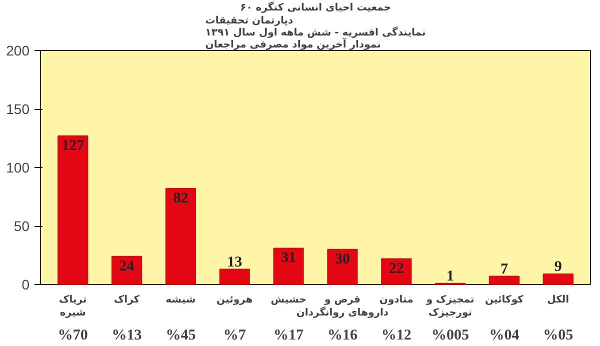  What do you see at coordinates (18, 168) in the screenshot?
I see `y-tick-label: 100` at bounding box center [18, 168].